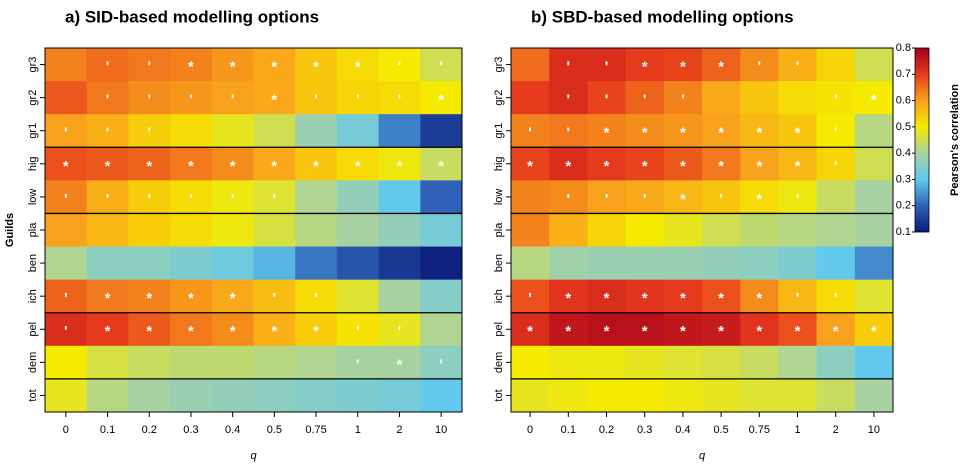  Describe the element at coordinates (903, 74) in the screenshot. I see `colorbar-tick-label: 0.7` at that location.